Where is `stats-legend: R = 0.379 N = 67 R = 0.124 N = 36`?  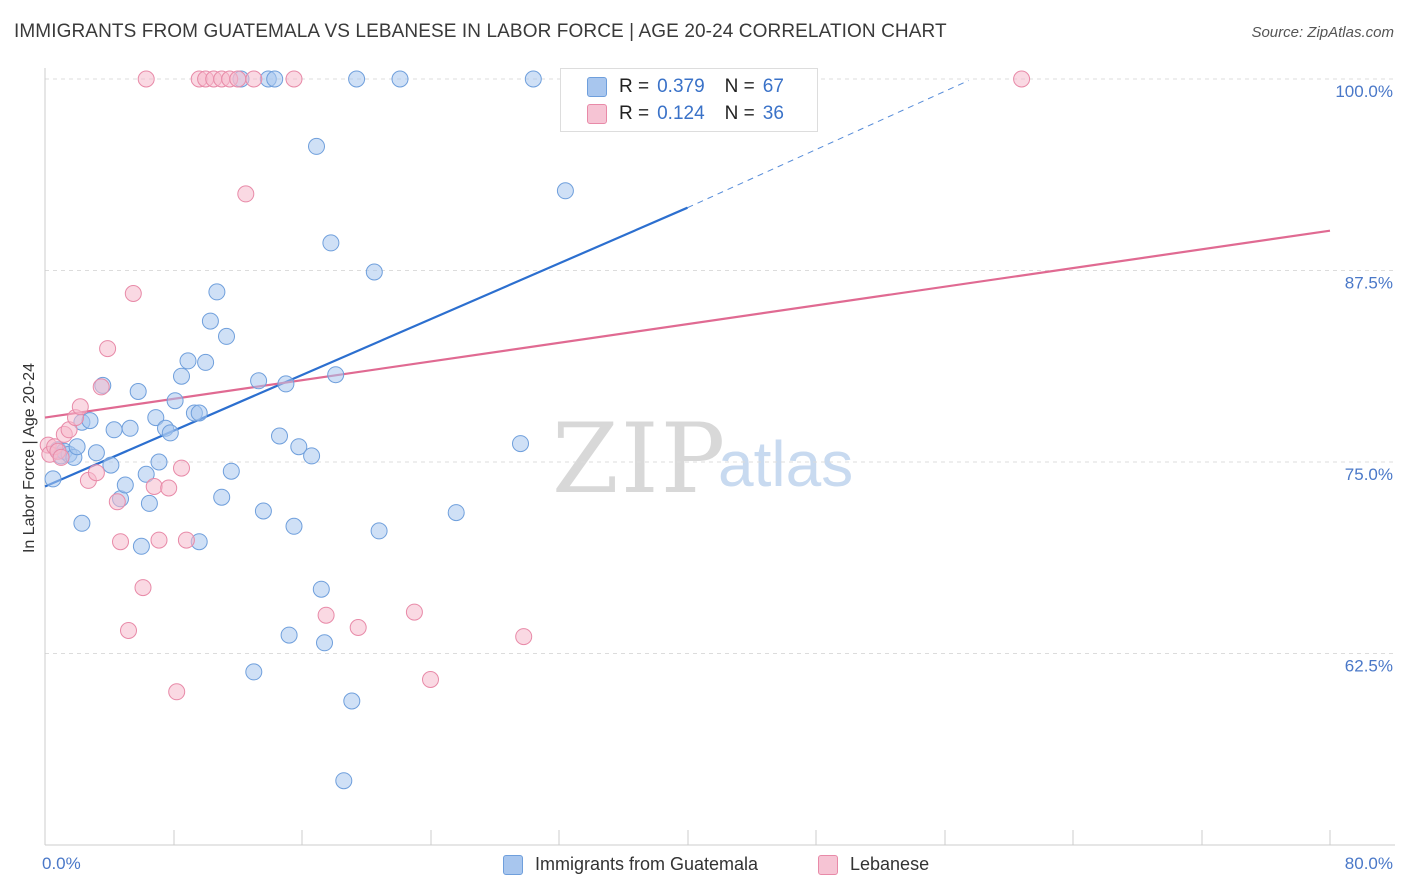
stats-legend: R = 0.379 N = 67 R = 0.124 N = 36 is located at coordinates (689, 100).